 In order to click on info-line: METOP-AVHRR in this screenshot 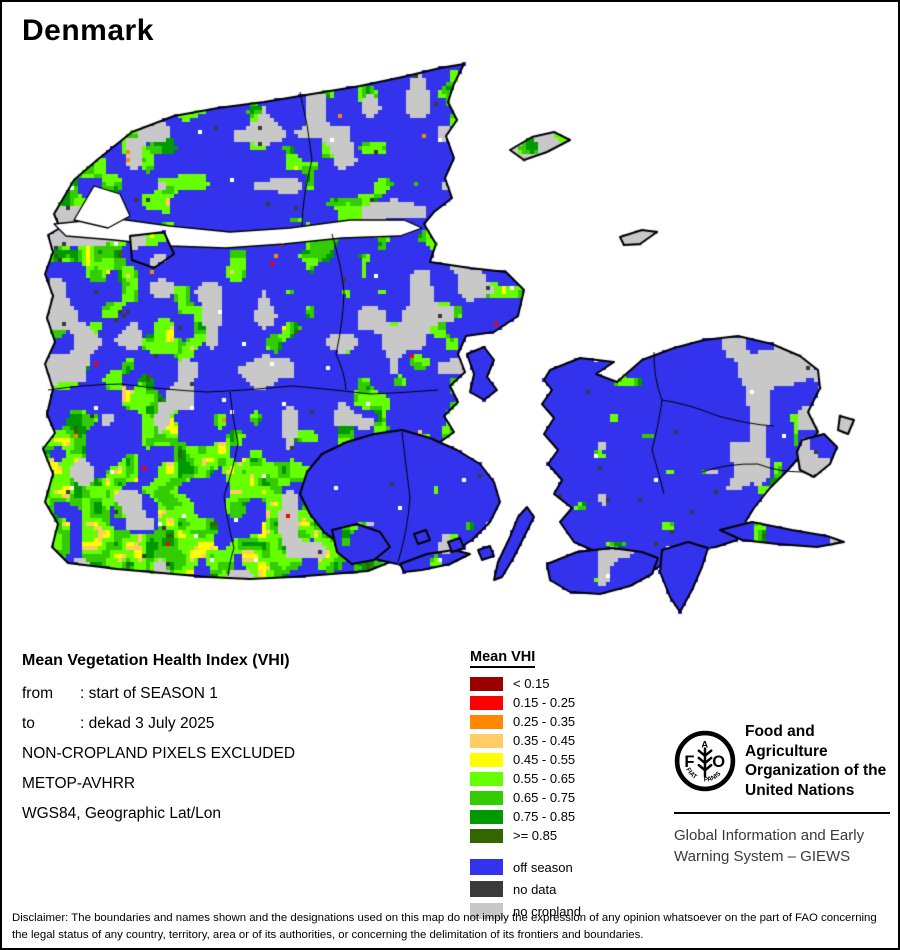, I will do `click(242, 784)`.